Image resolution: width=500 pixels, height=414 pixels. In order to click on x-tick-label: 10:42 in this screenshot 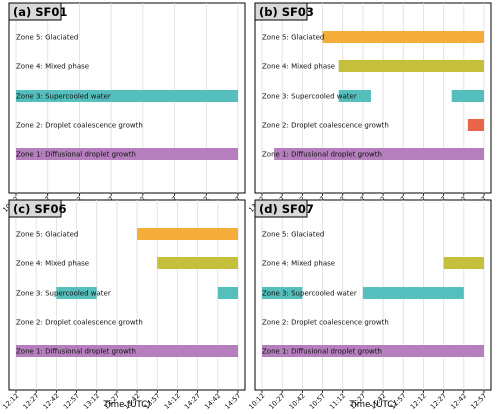, I will do `click(297, 401)`.